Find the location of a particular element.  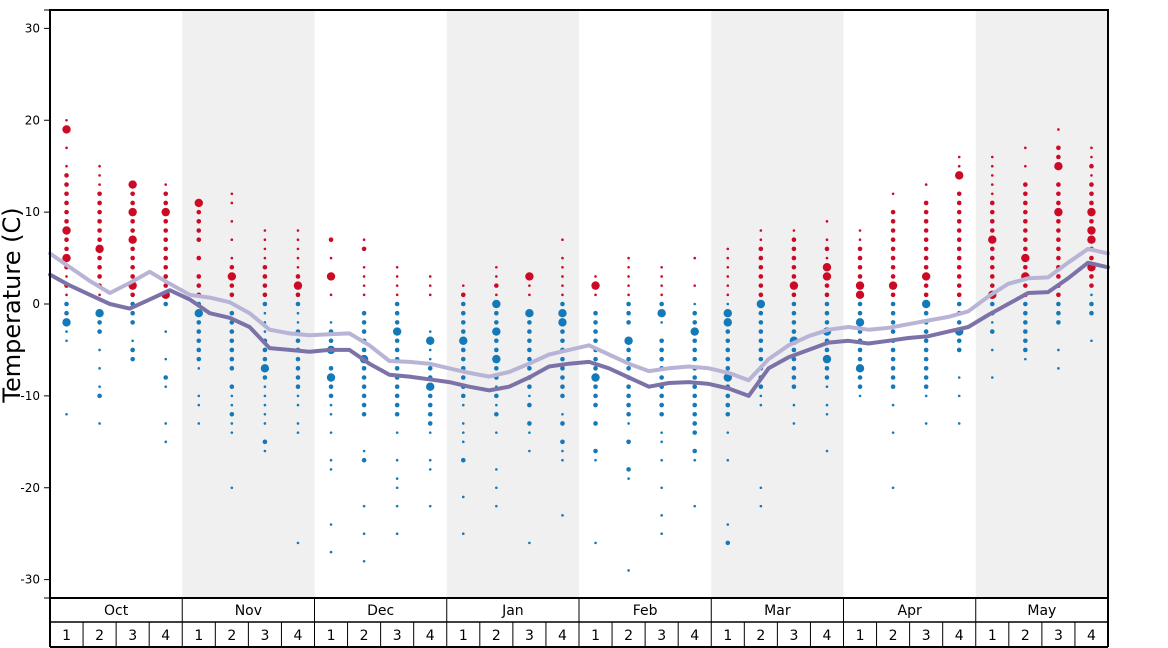

week-label: 1 is located at coordinates (595, 636).